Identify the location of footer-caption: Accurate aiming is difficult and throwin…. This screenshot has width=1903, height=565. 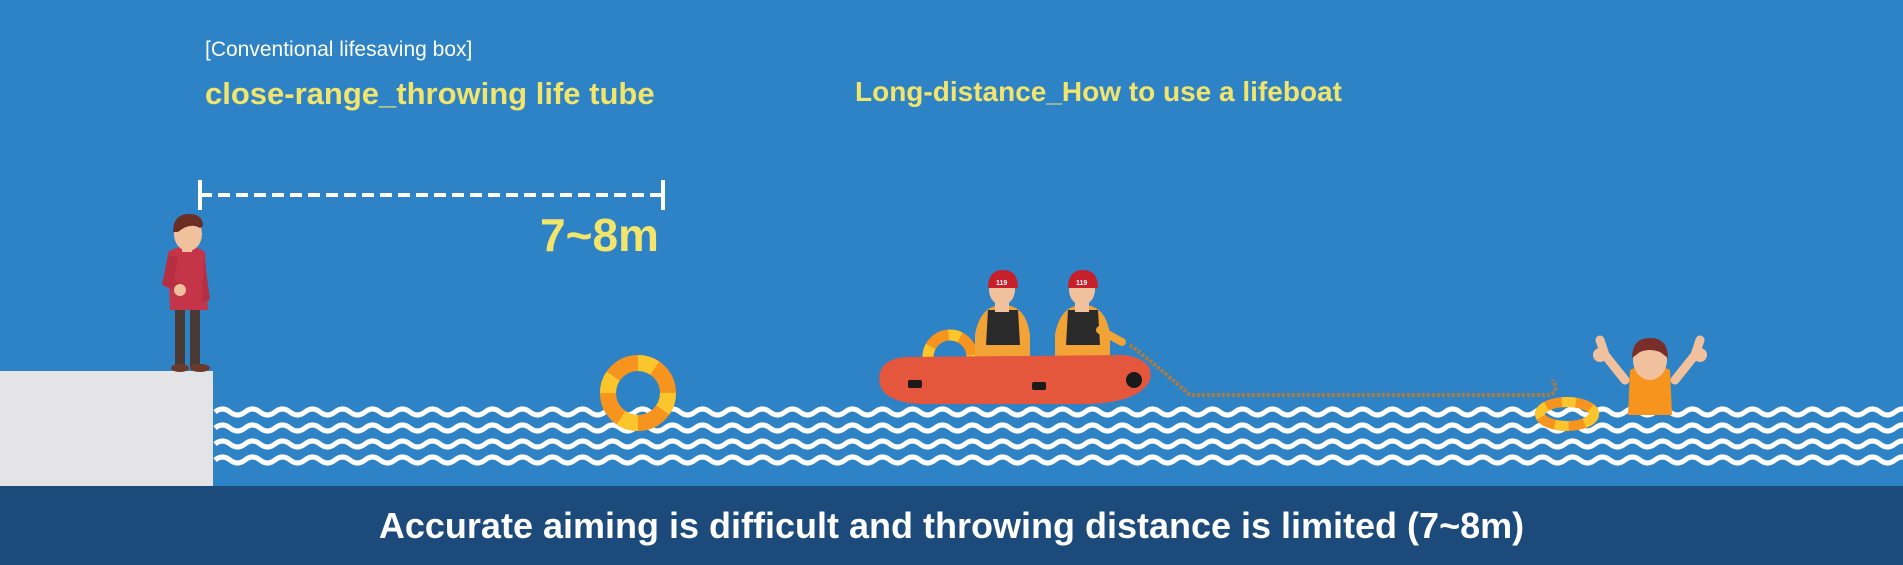
(951, 525).